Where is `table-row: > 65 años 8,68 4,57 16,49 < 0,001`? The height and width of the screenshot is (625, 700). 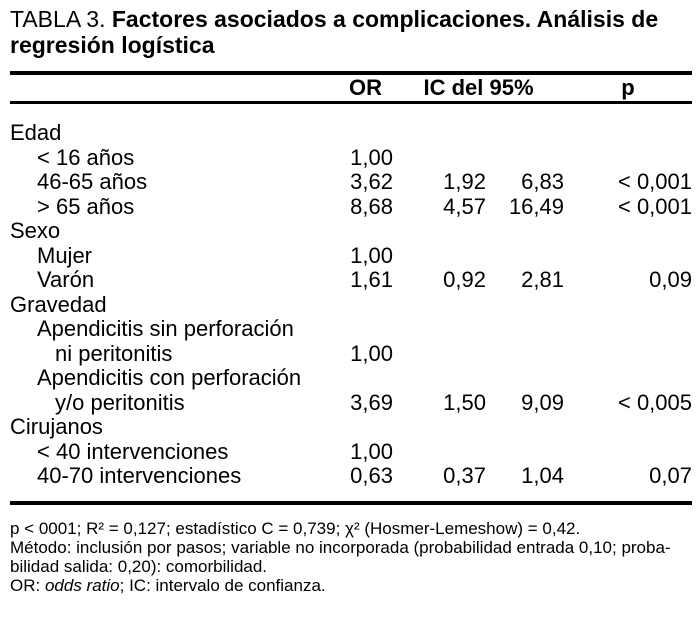 table-row: > 65 años 8,68 4,57 16,49 < 0,001 is located at coordinates (351, 206).